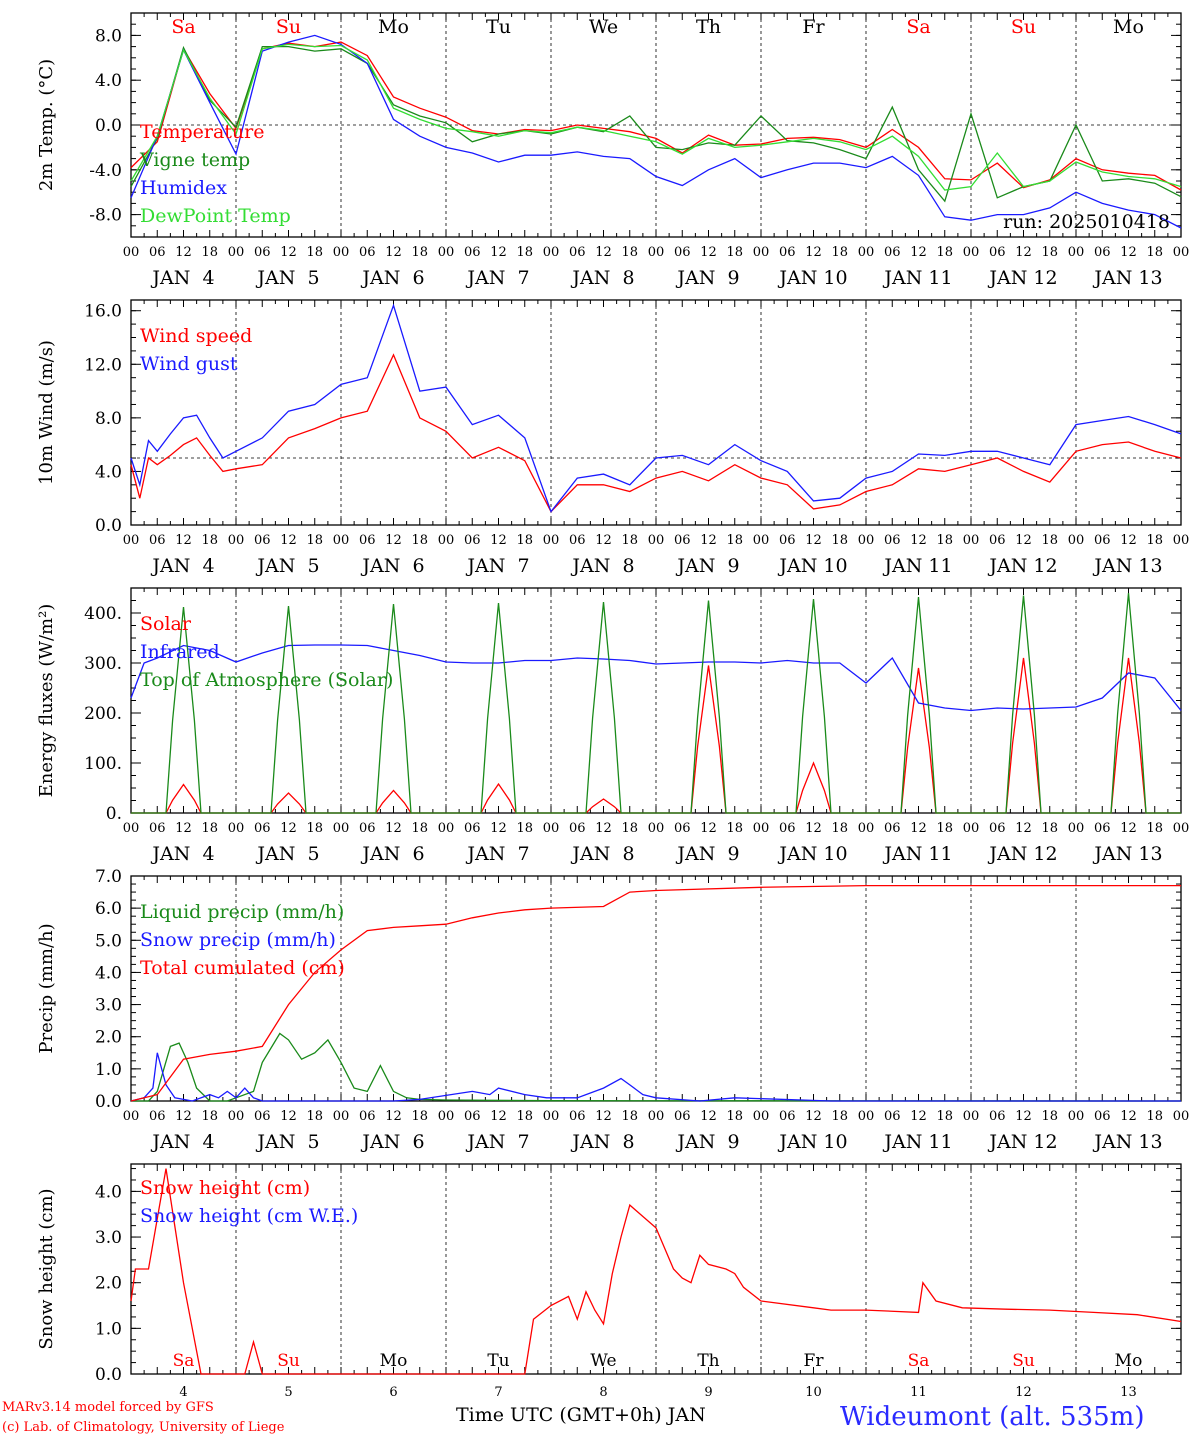  I want to click on y-tick-label: -8.0, so click(105, 216).